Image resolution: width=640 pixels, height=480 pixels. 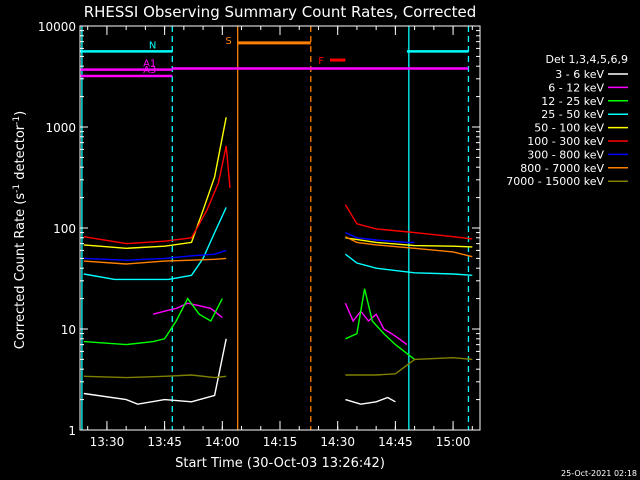 I want to click on attenuator-bar-0-label: A1, so click(x=149, y=64).